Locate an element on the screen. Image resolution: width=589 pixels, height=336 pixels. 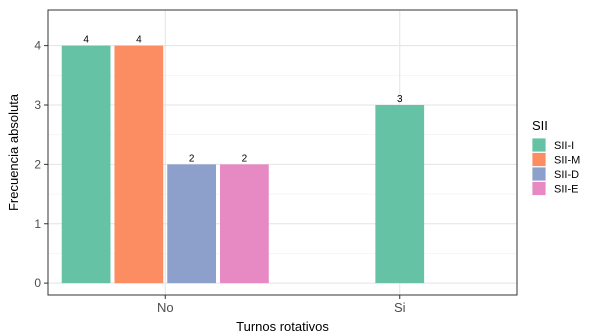
y-tick-label: 4 is located at coordinates (37, 46).